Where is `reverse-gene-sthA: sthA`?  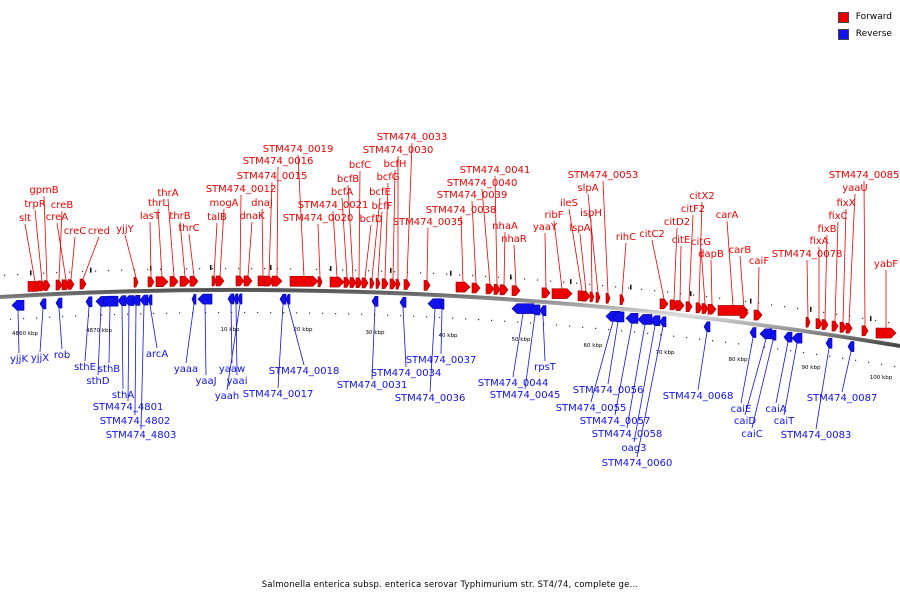
reverse-gene-sthA: sthA is located at coordinates (123, 348).